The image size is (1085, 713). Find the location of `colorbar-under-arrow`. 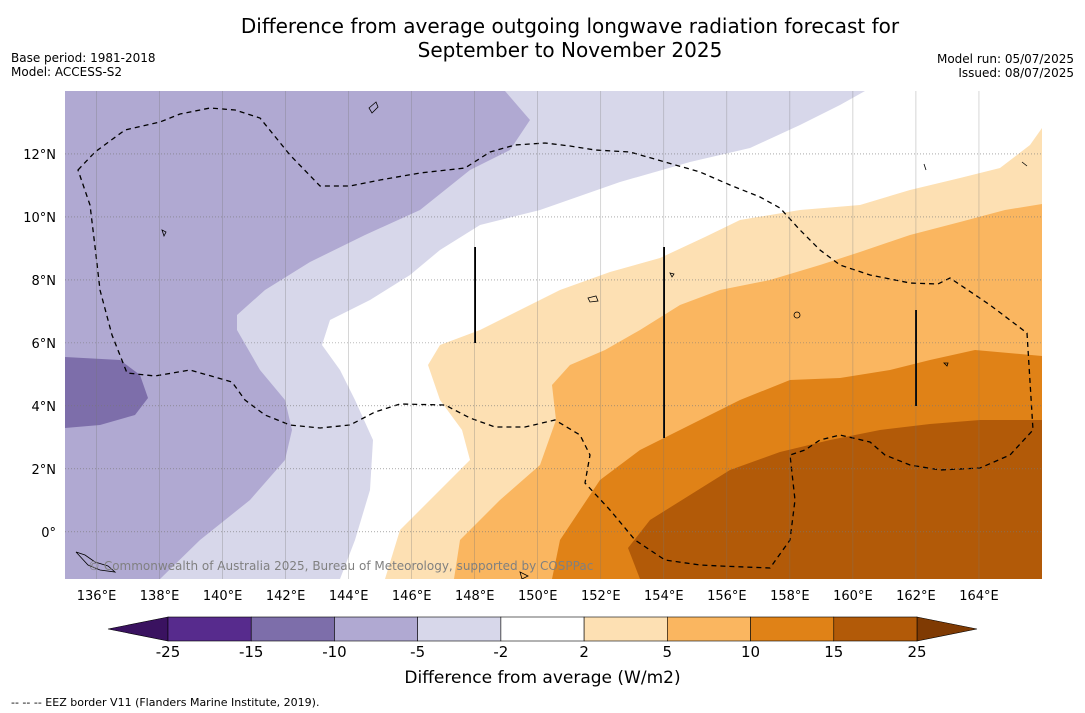

colorbar-under-arrow is located at coordinates (138, 629).